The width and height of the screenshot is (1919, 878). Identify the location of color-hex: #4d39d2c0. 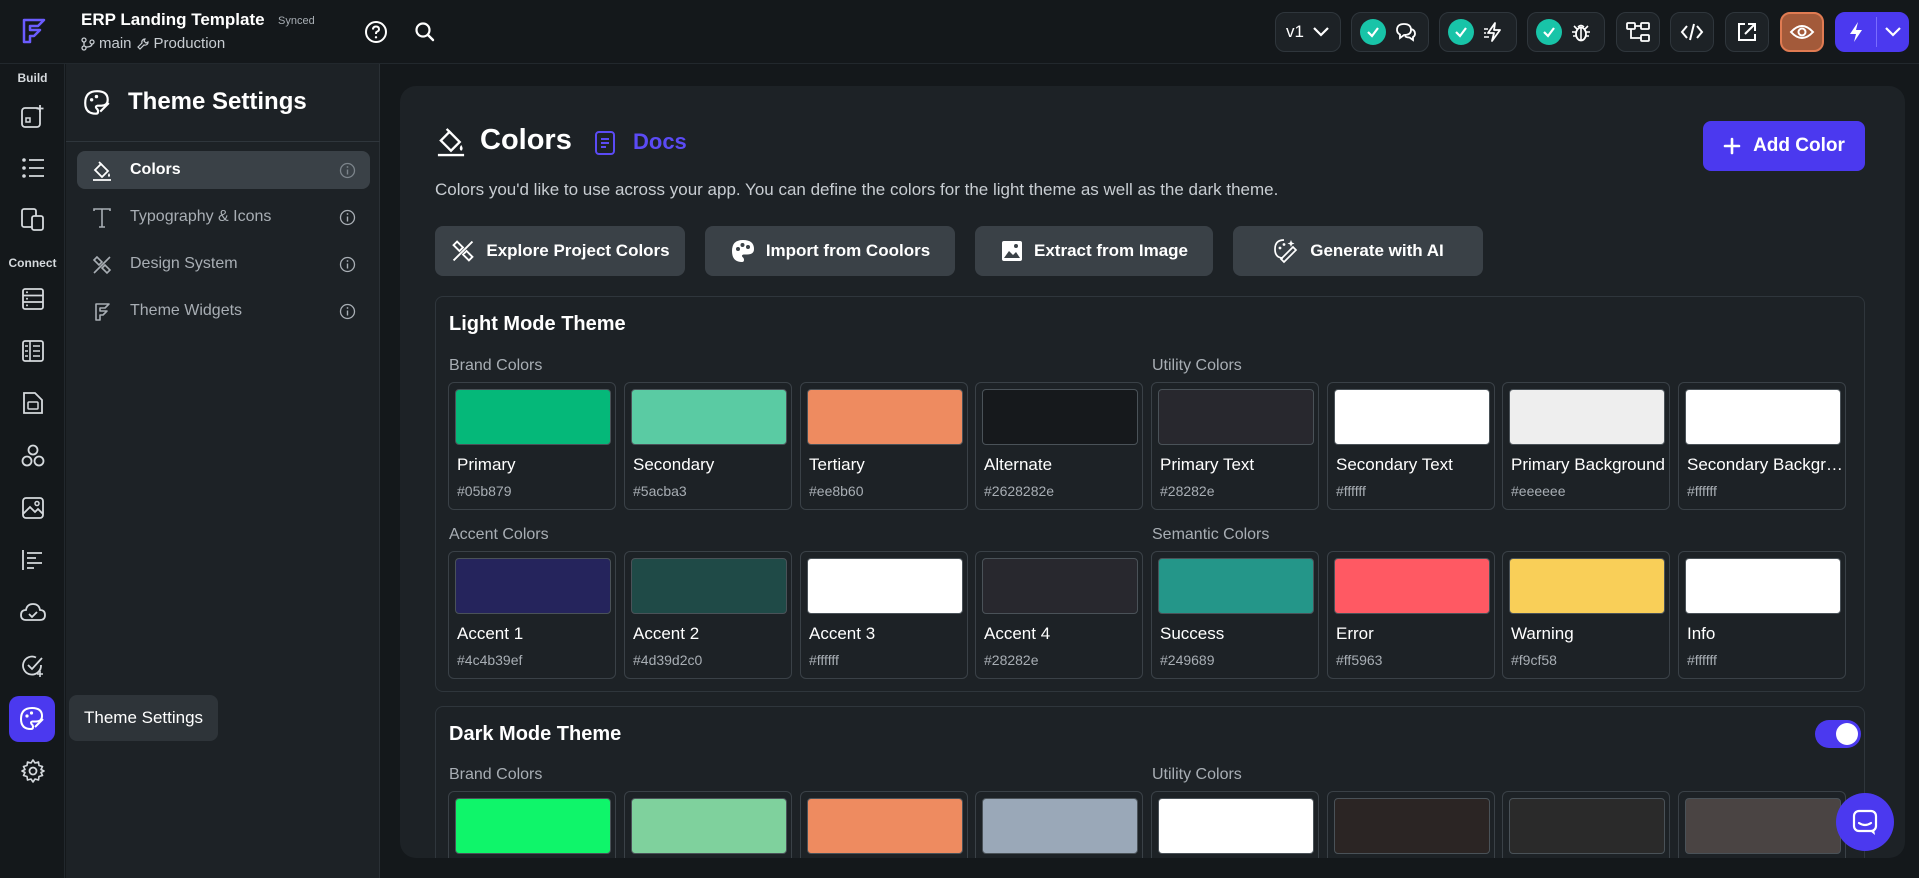
(668, 660).